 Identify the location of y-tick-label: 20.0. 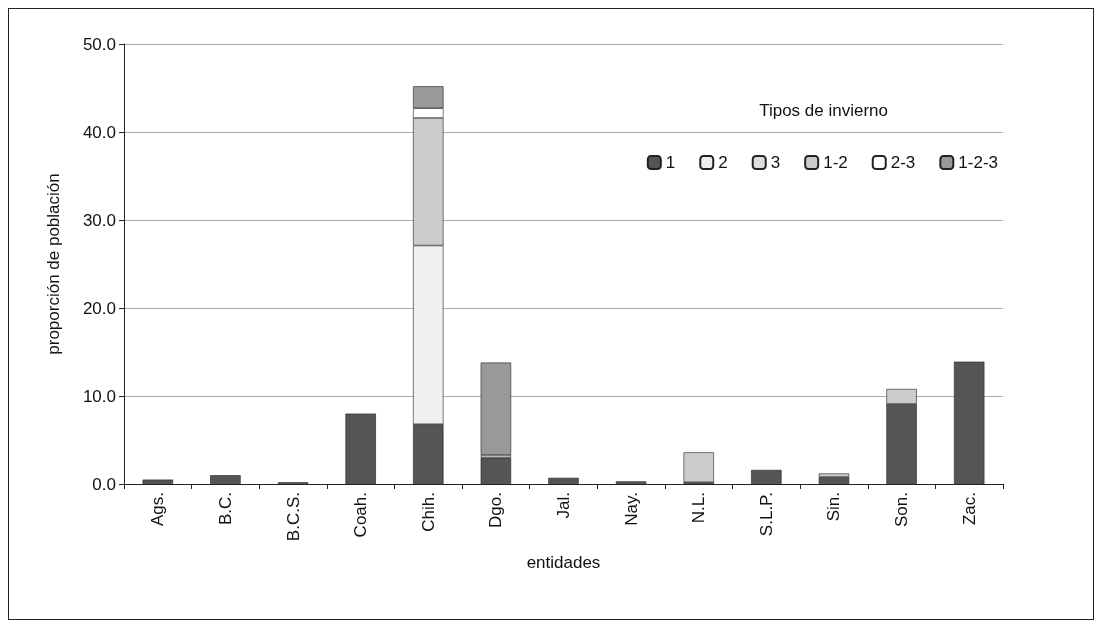
(99, 308).